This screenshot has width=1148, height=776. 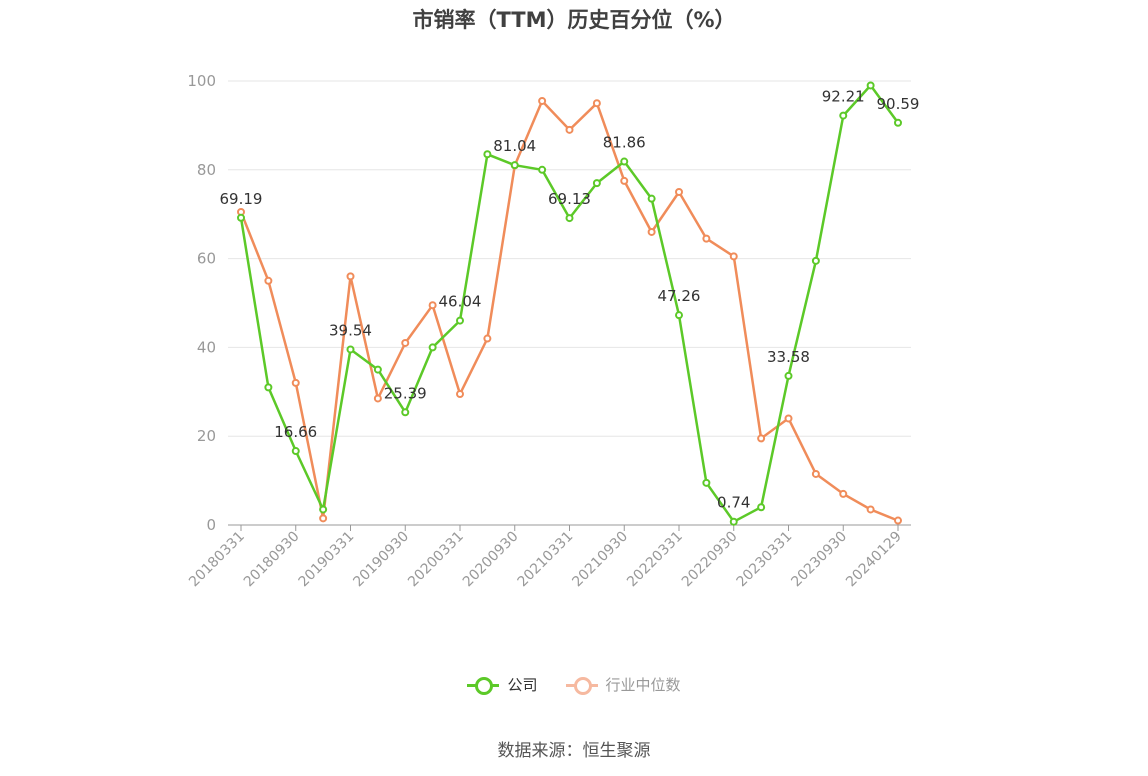 What do you see at coordinates (643, 685) in the screenshot?
I see `legend-label-industry-median: 行业中位数` at bounding box center [643, 685].